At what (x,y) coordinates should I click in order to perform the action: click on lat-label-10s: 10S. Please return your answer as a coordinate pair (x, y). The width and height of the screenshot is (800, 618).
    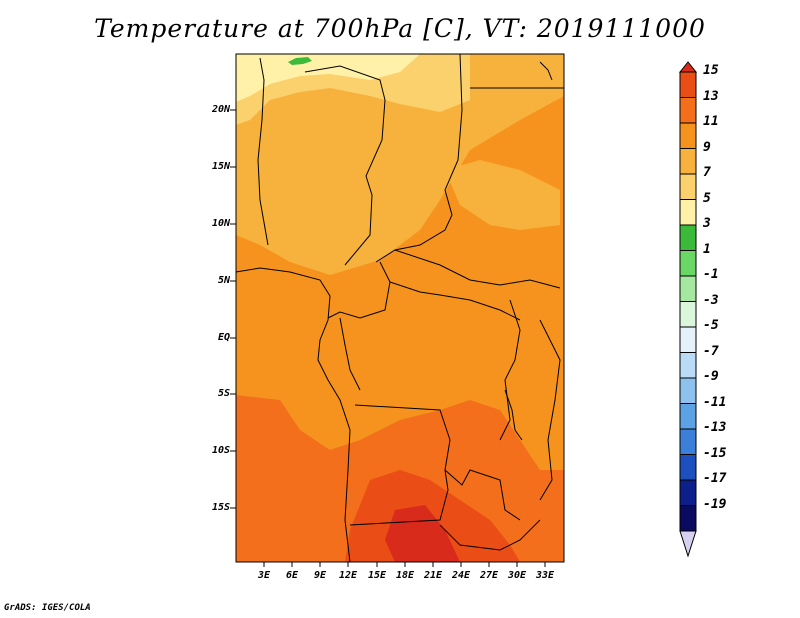
    Looking at the image, I should click on (220, 450).